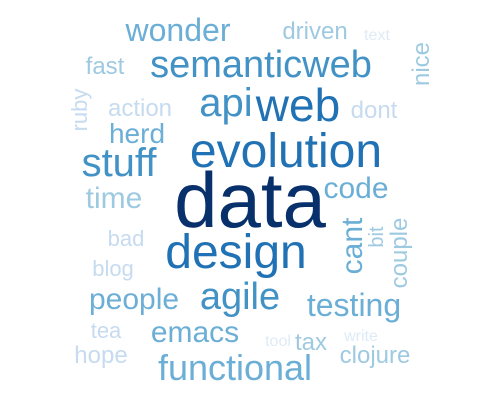  What do you see at coordinates (399, 253) in the screenshot?
I see `word-couple: couple` at bounding box center [399, 253].